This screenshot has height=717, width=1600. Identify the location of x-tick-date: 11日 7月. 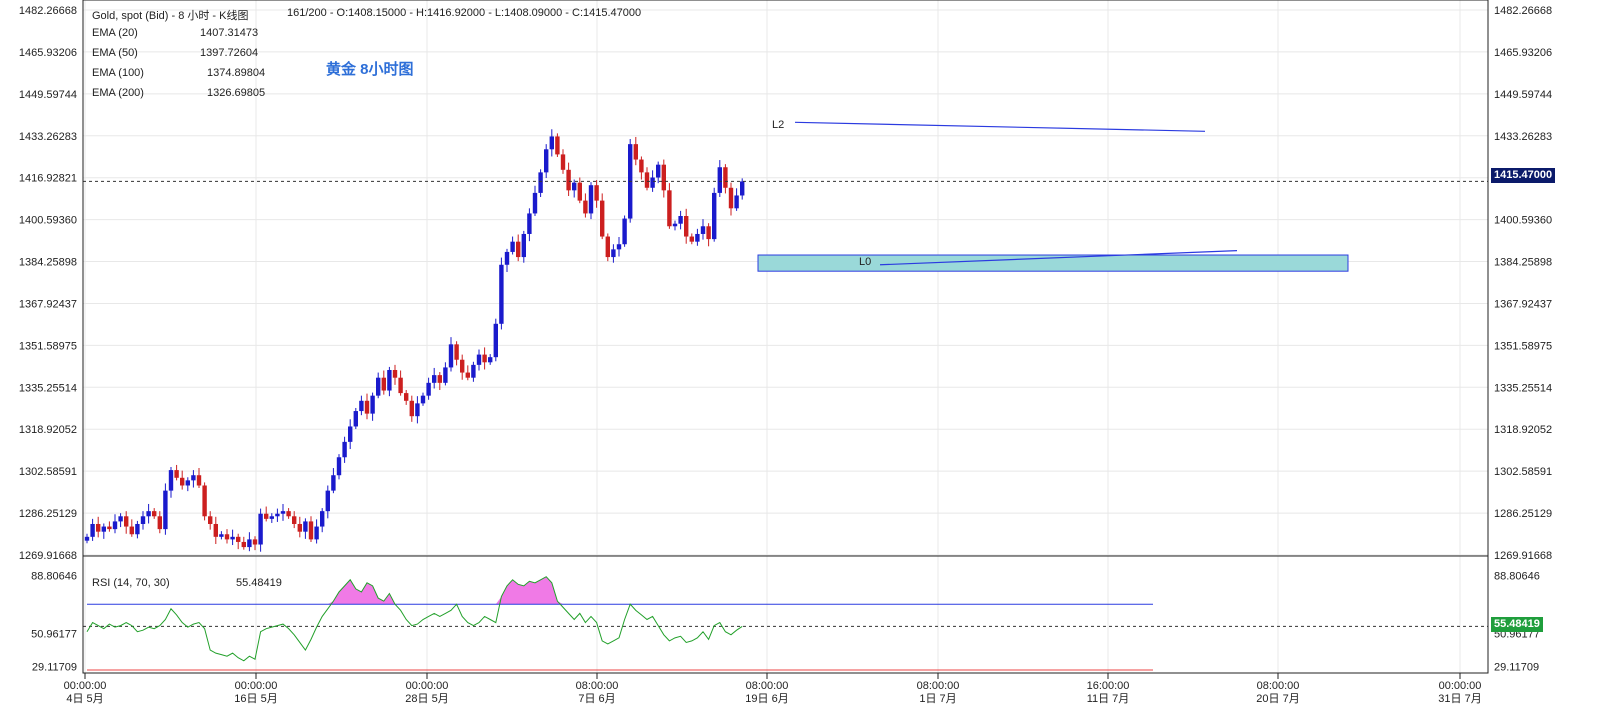
(1108, 699).